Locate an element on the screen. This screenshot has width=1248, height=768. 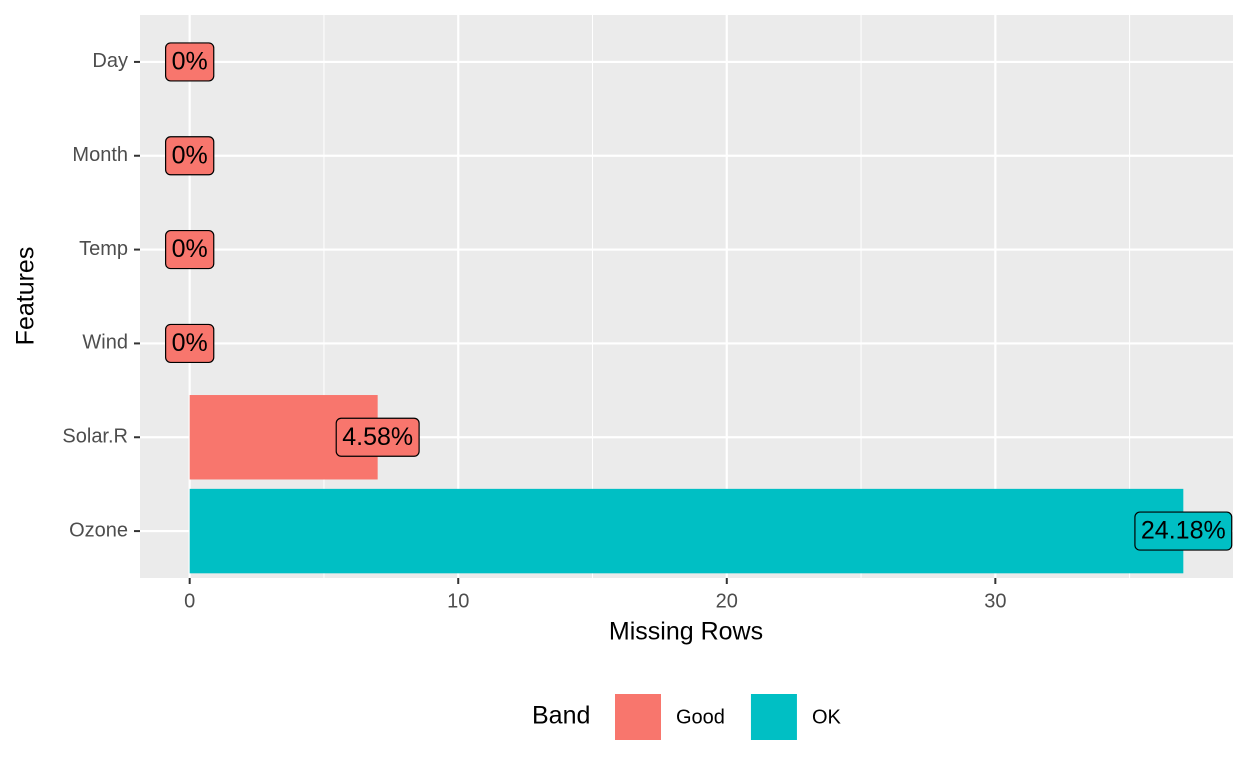
x-tick-label: 30 is located at coordinates (995, 601).